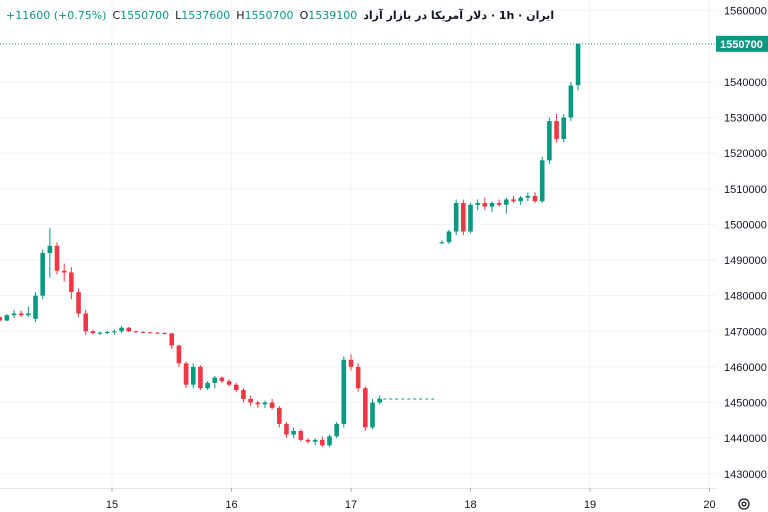  Describe the element at coordinates (745, 439) in the screenshot. I see `price-tick-label: 1440000` at that location.